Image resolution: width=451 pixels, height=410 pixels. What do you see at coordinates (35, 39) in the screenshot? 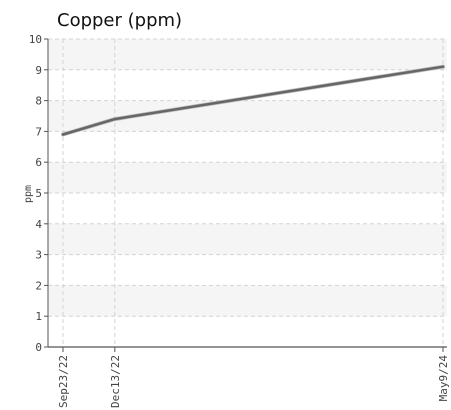
I see `y-tick-label-10: 10` at bounding box center [35, 39].